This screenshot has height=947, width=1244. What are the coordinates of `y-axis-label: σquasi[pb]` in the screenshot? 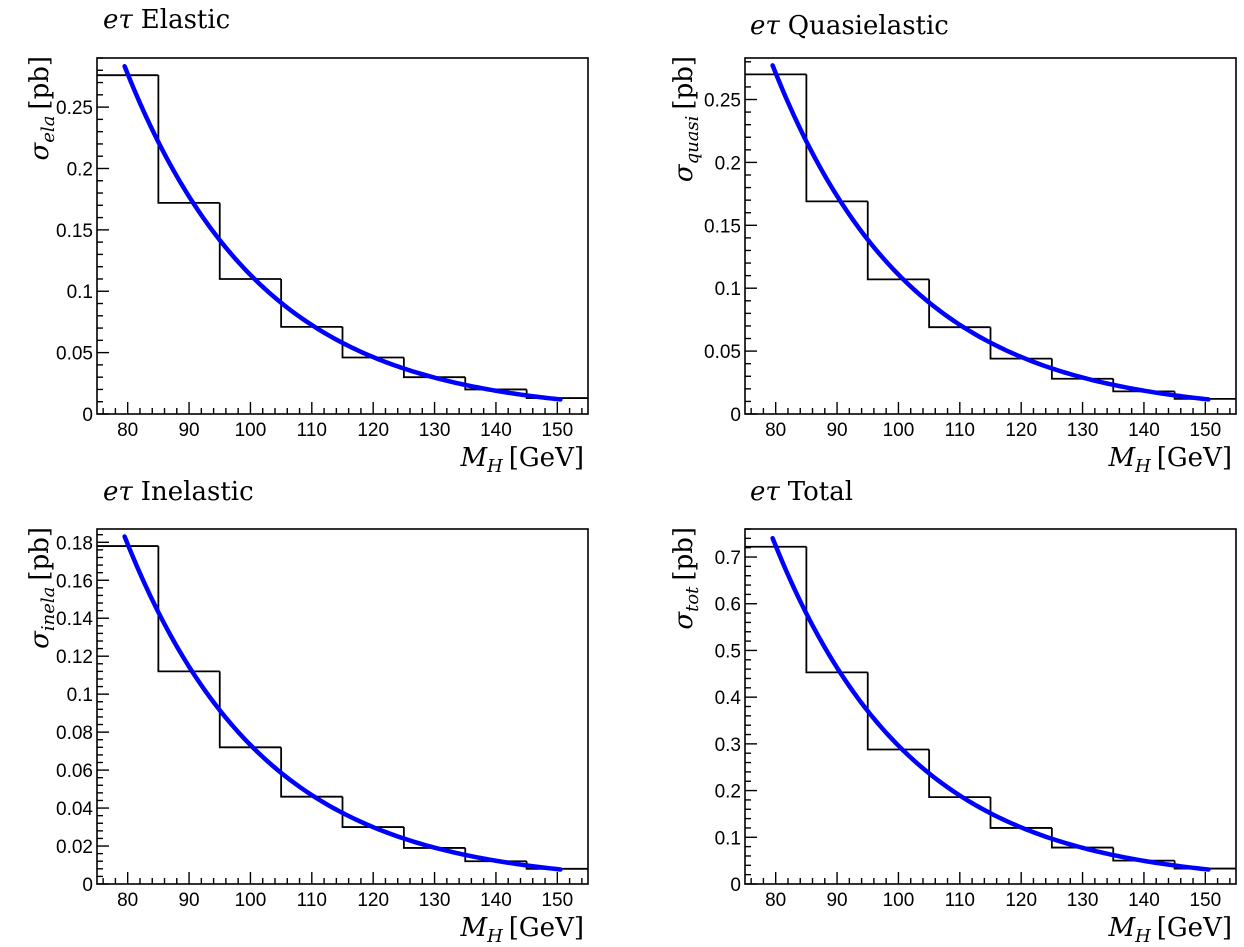 It's located at (686, 119).